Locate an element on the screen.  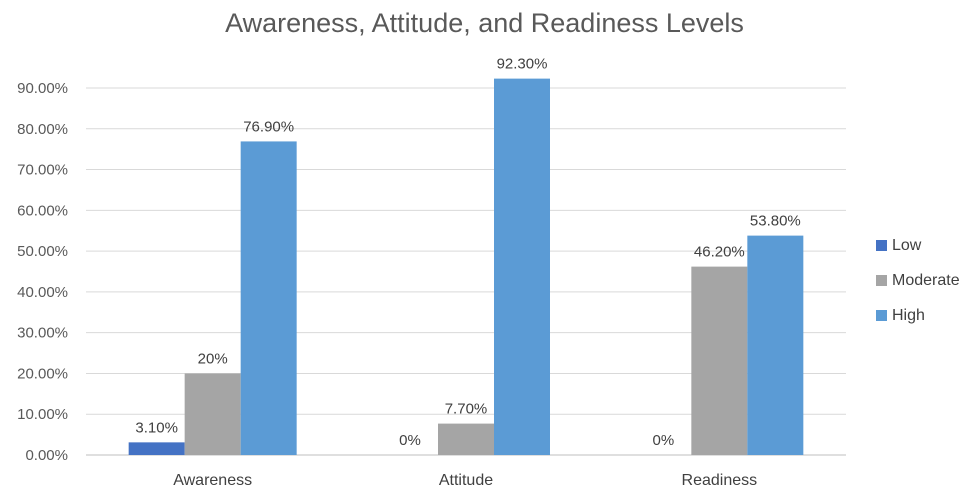
y-tick-label: 60.00% is located at coordinates (42, 210).